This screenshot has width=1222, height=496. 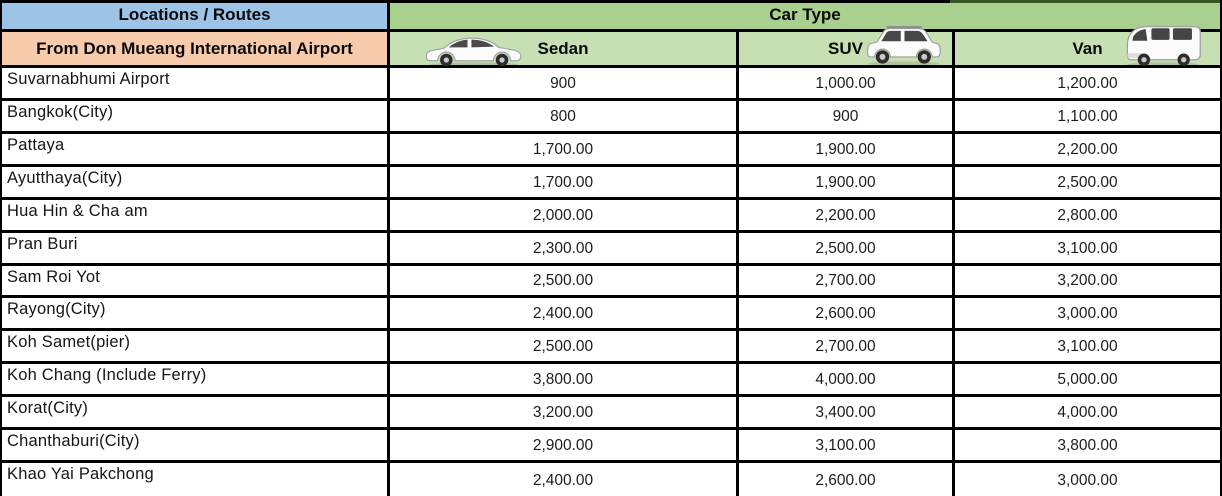 I want to click on suv-price-cell: 2,500.00, so click(x=847, y=247).